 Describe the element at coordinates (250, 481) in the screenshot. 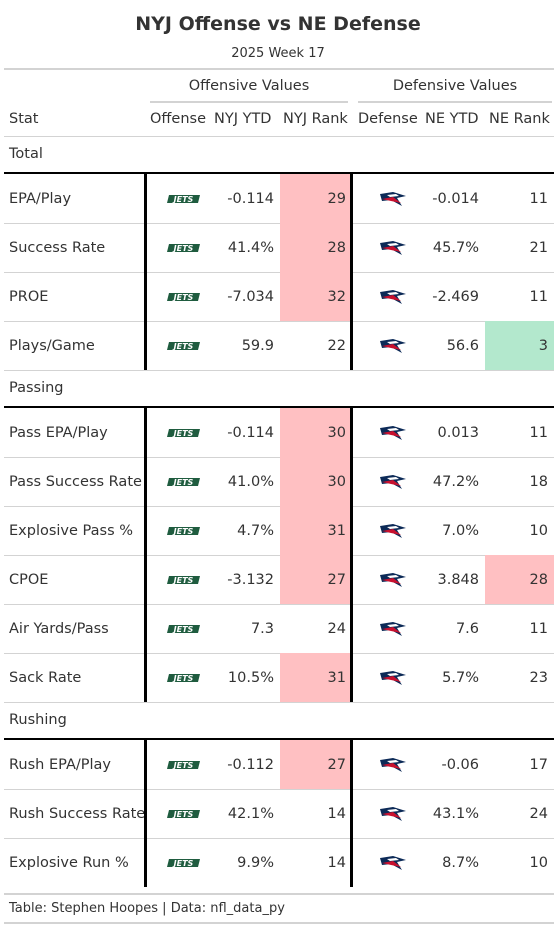

I see `nyj-ytd-value: 41.0%` at that location.